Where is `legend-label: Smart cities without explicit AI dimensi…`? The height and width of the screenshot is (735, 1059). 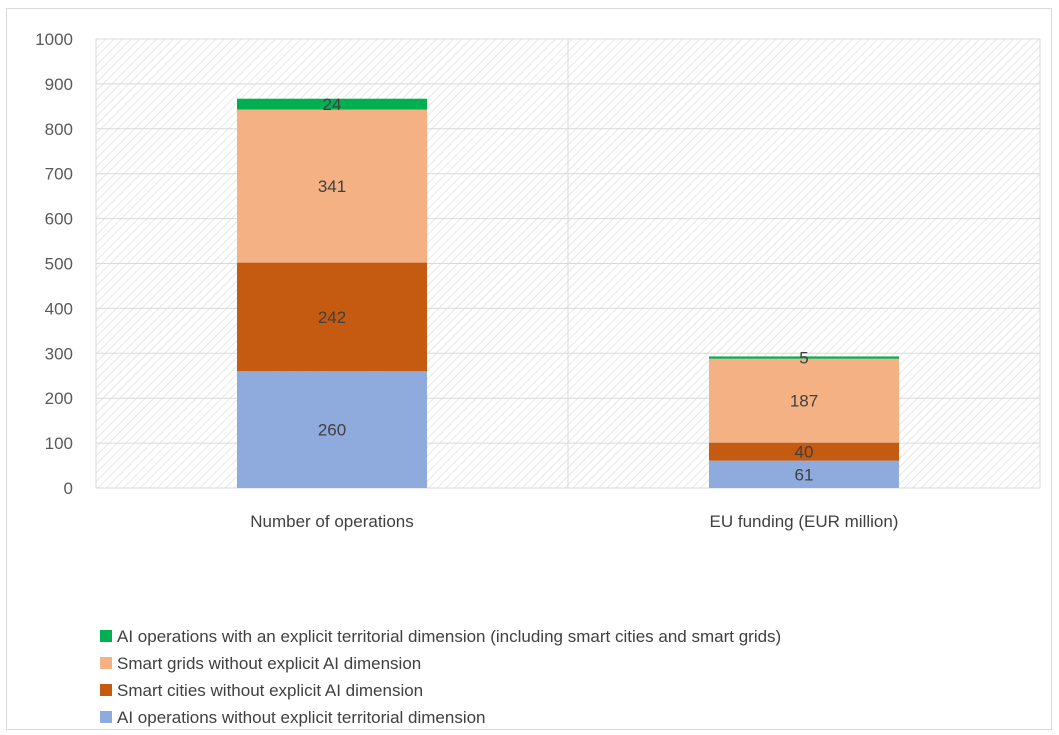
legend-label: Smart cities without explicit AI dimensi… is located at coordinates (270, 690).